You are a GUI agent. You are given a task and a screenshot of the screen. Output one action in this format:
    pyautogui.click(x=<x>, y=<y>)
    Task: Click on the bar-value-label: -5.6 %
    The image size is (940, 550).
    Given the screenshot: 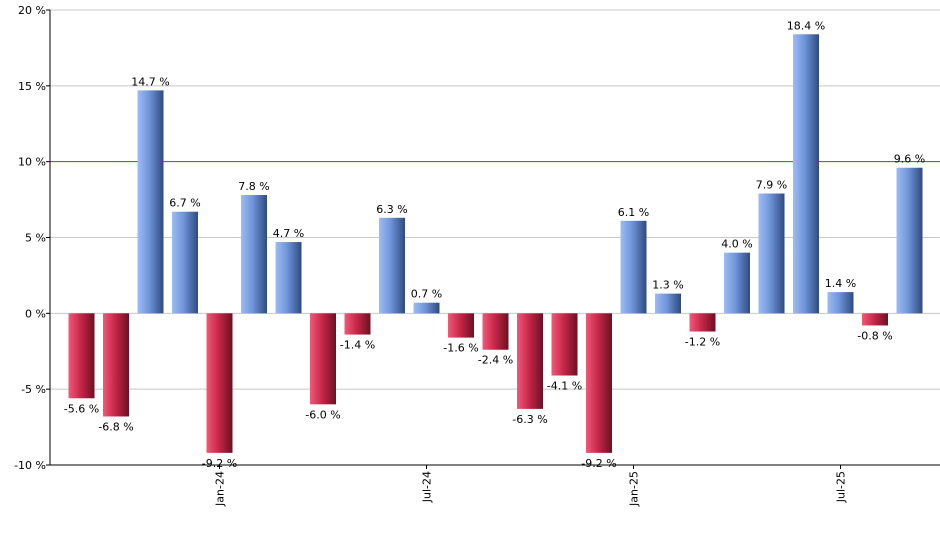 What is the action you would take?
    pyautogui.click(x=81, y=408)
    